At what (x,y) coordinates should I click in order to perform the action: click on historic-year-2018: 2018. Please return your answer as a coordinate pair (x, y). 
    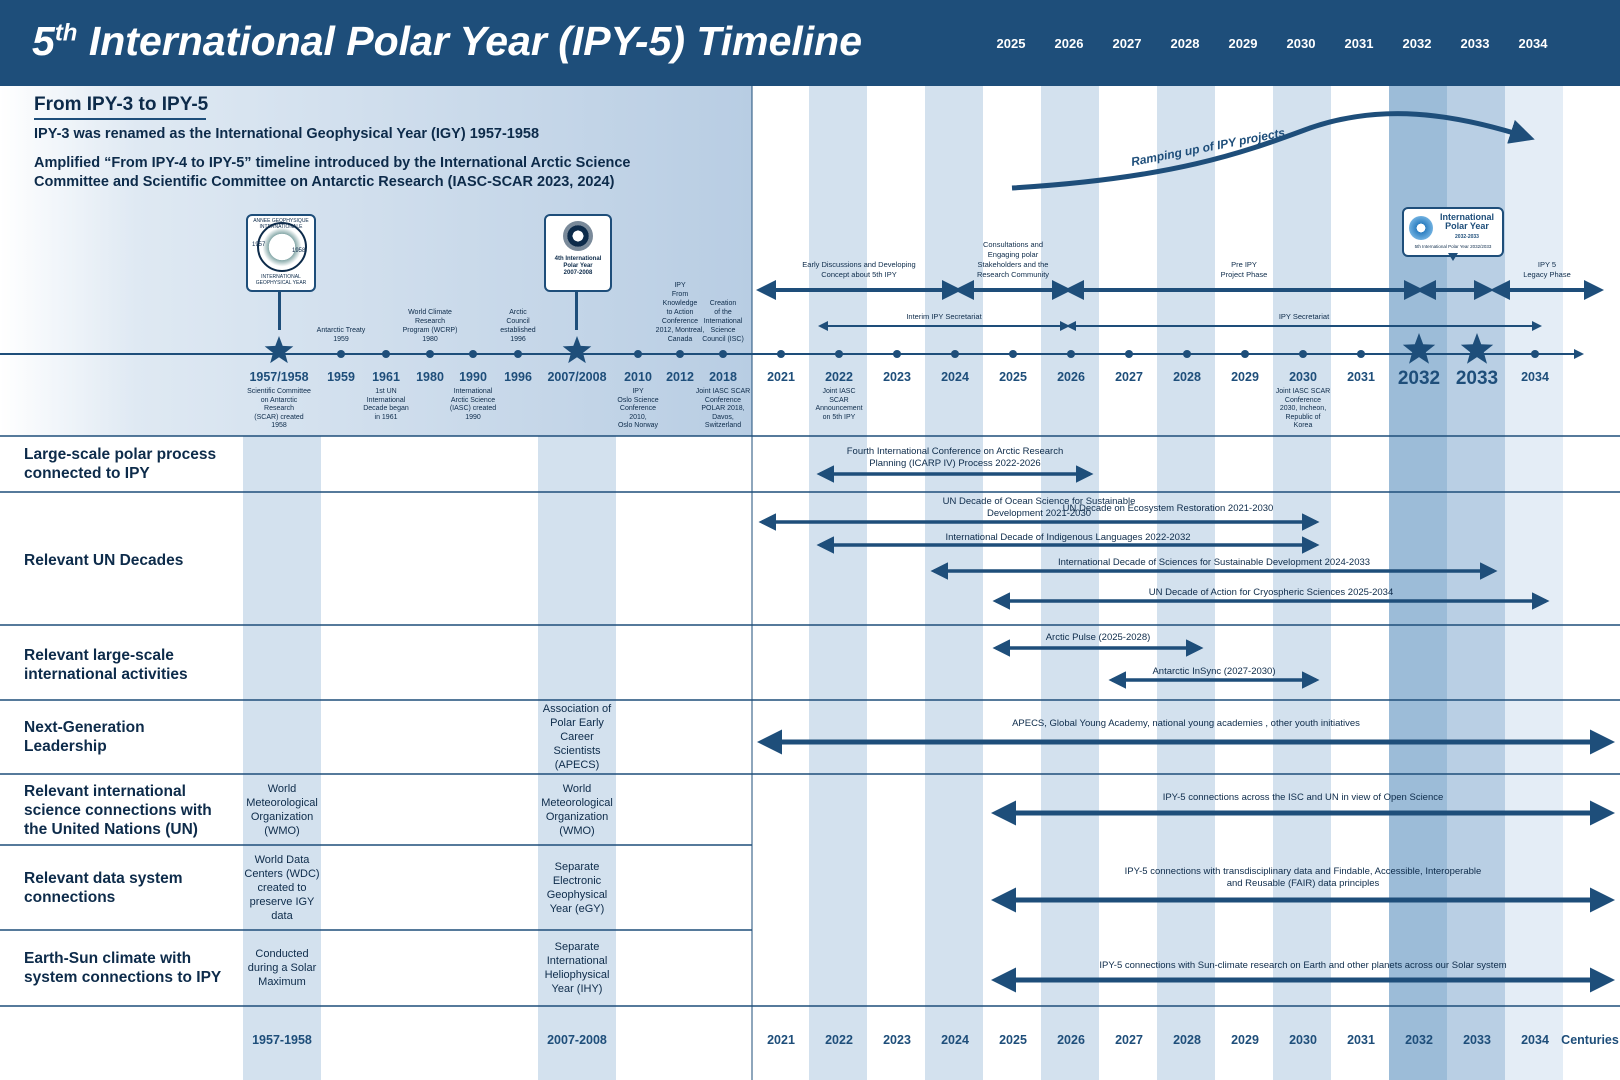
    Looking at the image, I should click on (723, 377).